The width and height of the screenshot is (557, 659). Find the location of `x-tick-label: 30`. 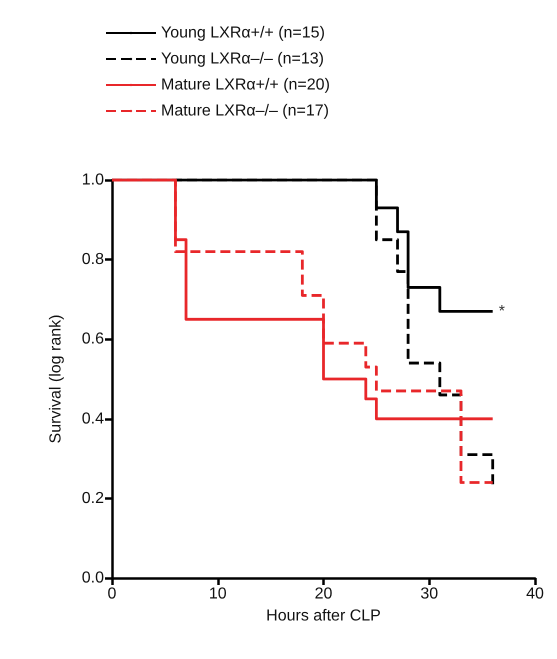

x-tick-label: 30 is located at coordinates (429, 594).